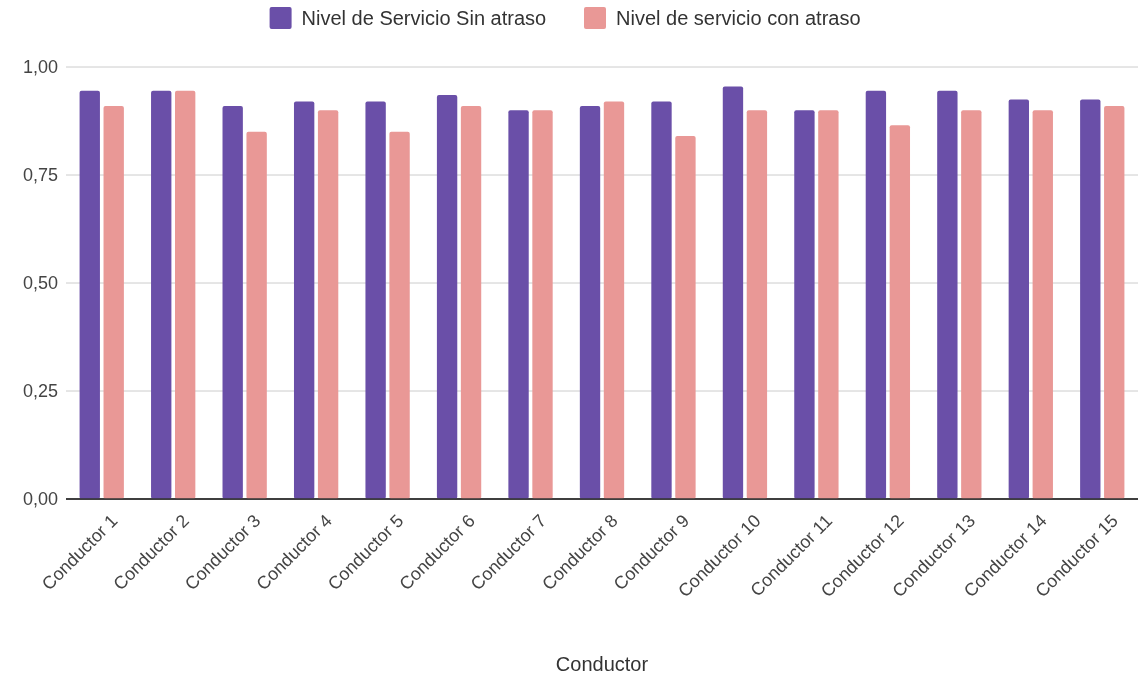  I want to click on x-axis-title: Conductor, so click(602, 664).